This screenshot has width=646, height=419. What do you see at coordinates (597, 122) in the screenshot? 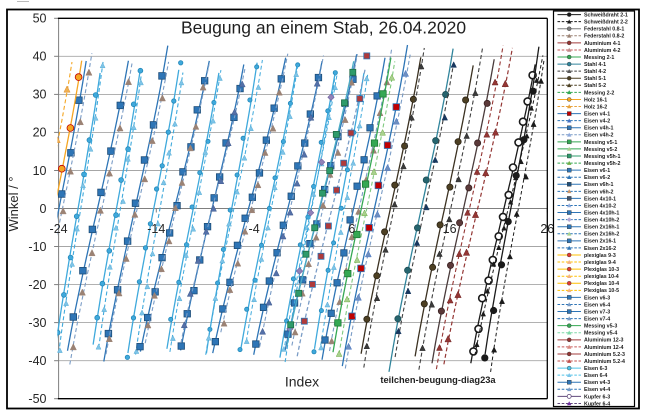
I see `svg-text: Eisen v4-2` at bounding box center [597, 122].